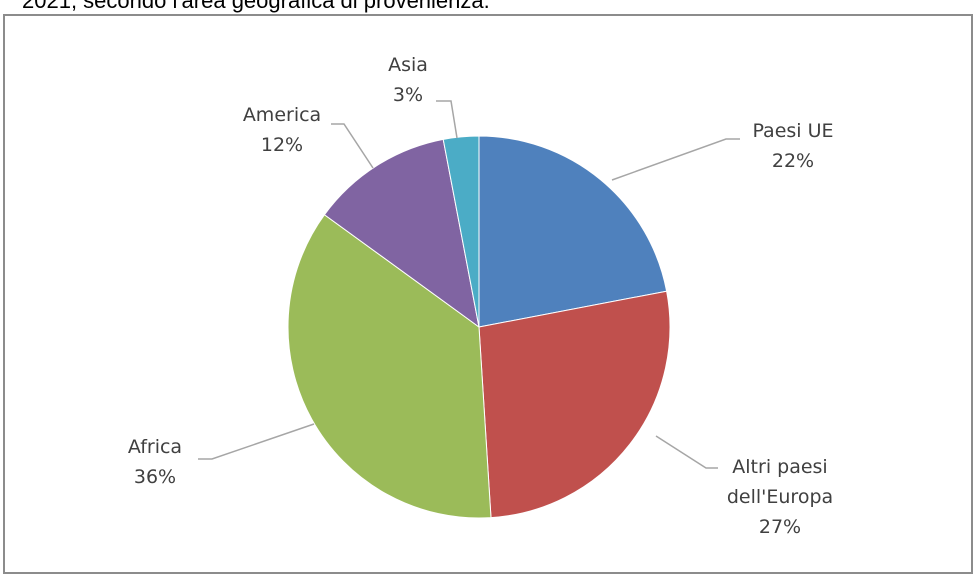 The width and height of the screenshot is (979, 574). What do you see at coordinates (155, 447) in the screenshot?
I see `slice-category-label-3: Africa` at bounding box center [155, 447].